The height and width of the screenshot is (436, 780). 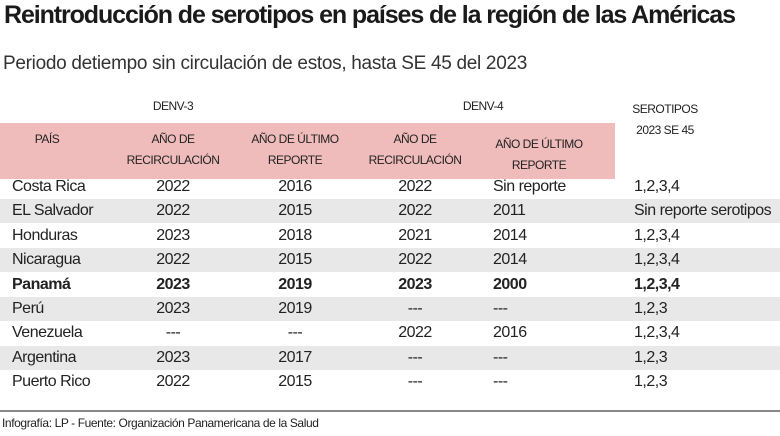 I want to click on country-cell: Costa Rica, so click(x=49, y=186).